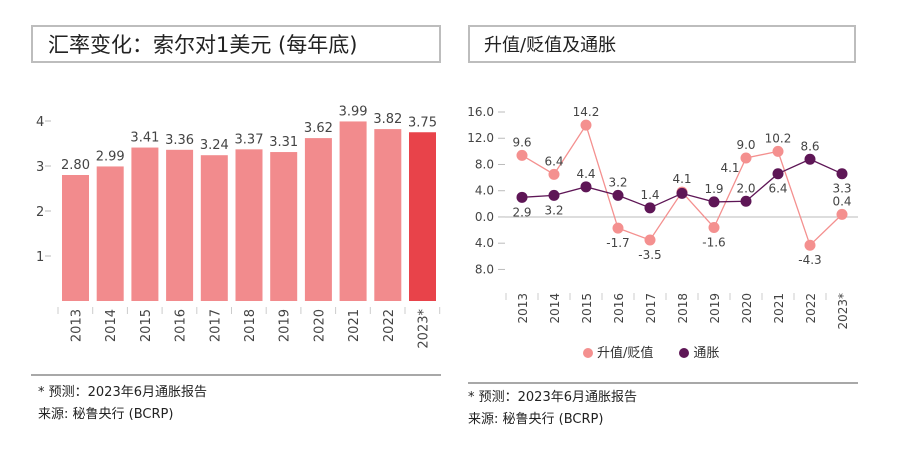  I want to click on data-label: 0.4, so click(841, 201).